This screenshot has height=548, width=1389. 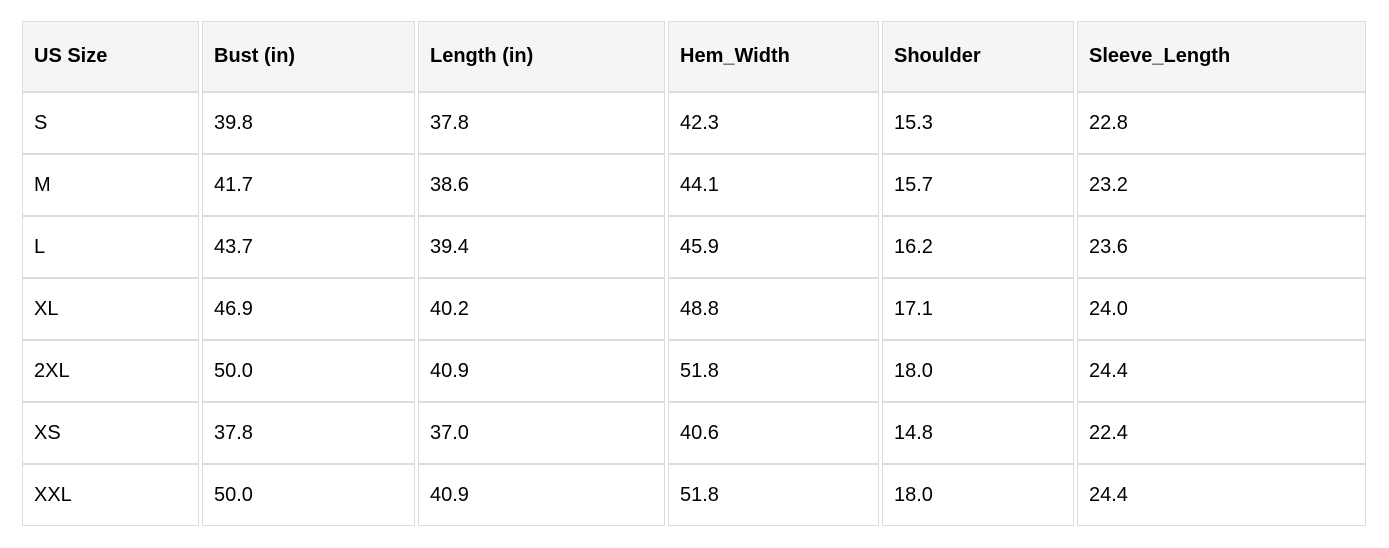 What do you see at coordinates (541, 185) in the screenshot?
I see `cell-length: 38.6` at bounding box center [541, 185].